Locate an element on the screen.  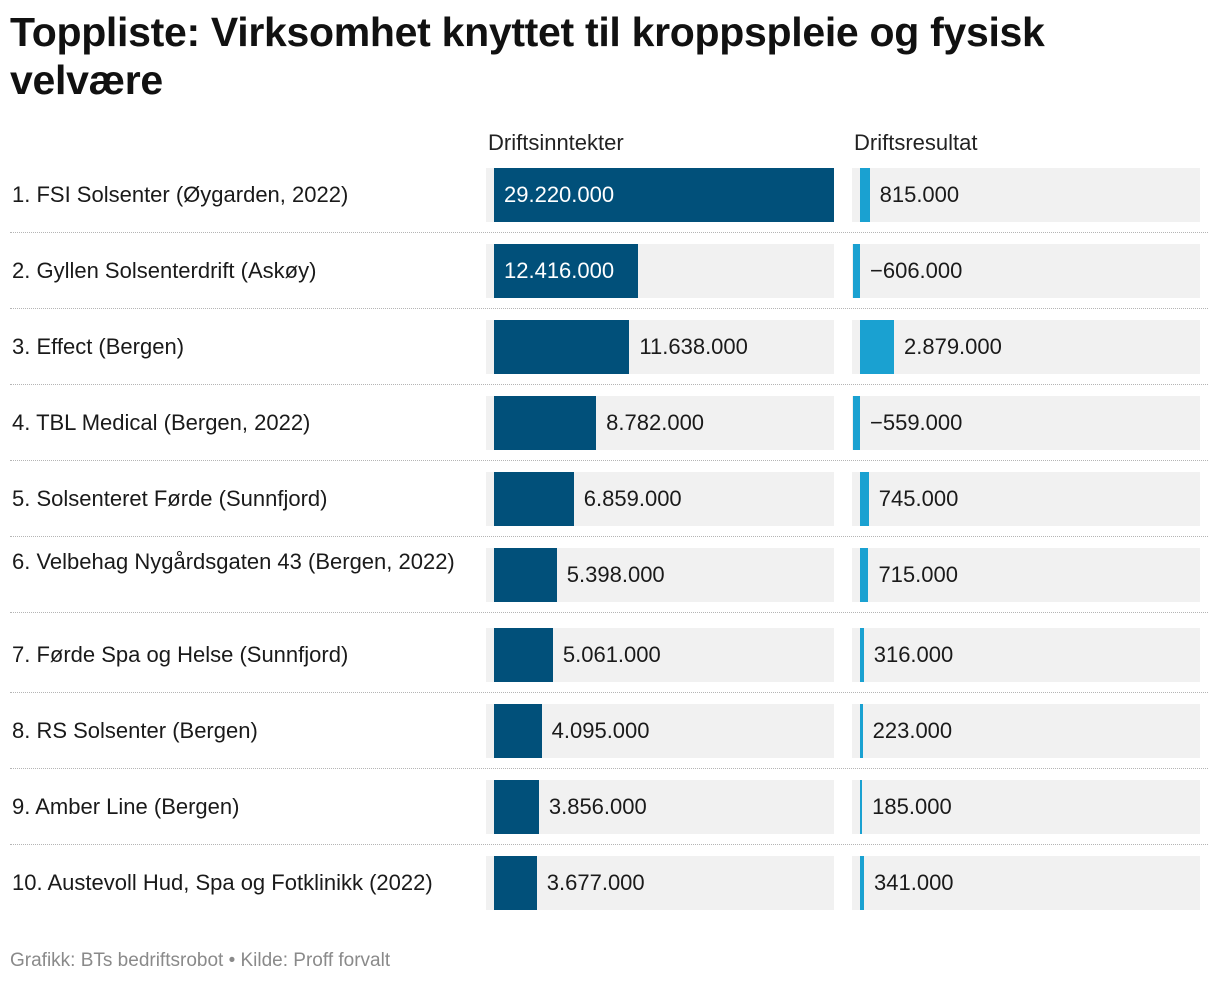
revenue-value: 4.095.000 is located at coordinates (600, 730).